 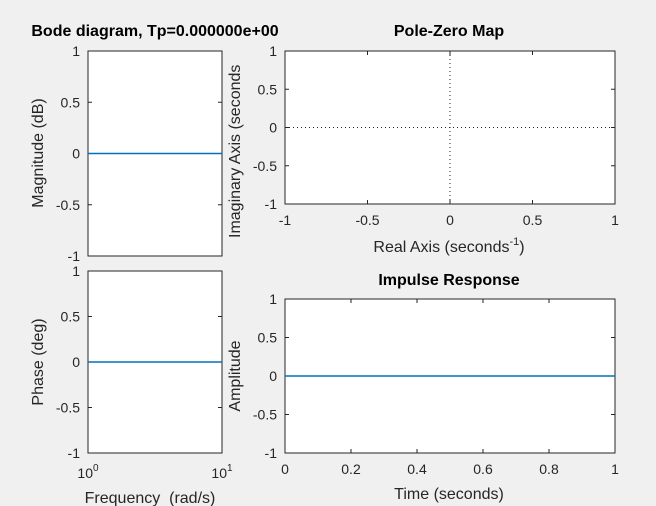 What do you see at coordinates (521, 247) in the screenshot?
I see `real-axis-xlabel-close: )` at bounding box center [521, 247].